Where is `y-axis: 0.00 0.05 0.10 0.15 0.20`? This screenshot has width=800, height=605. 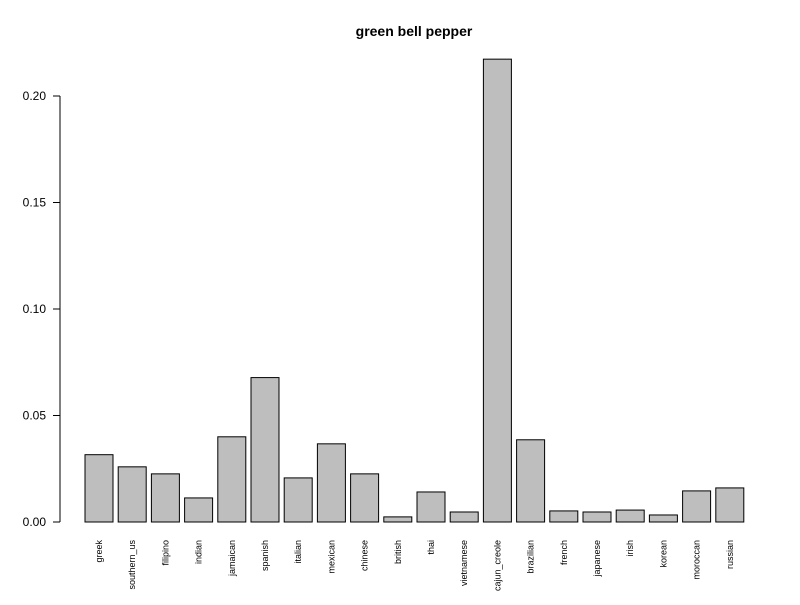 y-axis: 0.00 0.05 0.10 0.15 0.20 is located at coordinates (42, 309).